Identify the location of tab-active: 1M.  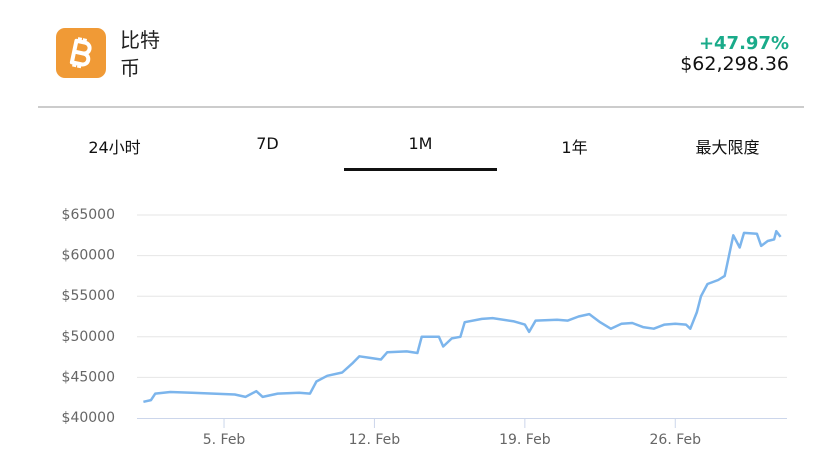
(420, 143).